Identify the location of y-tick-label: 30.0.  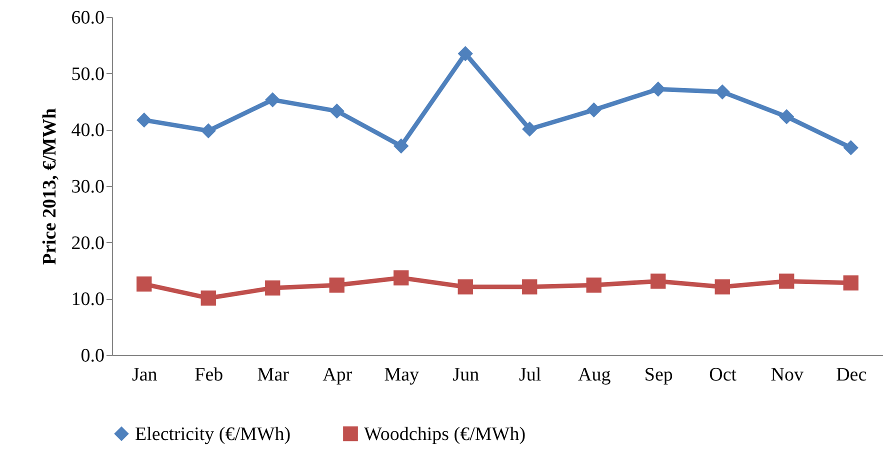
(87, 187).